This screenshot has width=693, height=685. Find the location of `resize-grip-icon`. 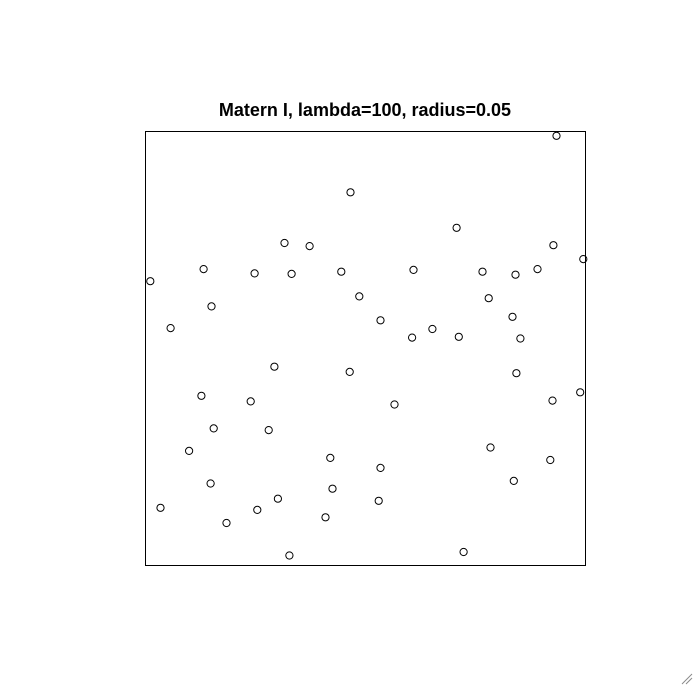

resize-grip-icon is located at coordinates (687, 679).